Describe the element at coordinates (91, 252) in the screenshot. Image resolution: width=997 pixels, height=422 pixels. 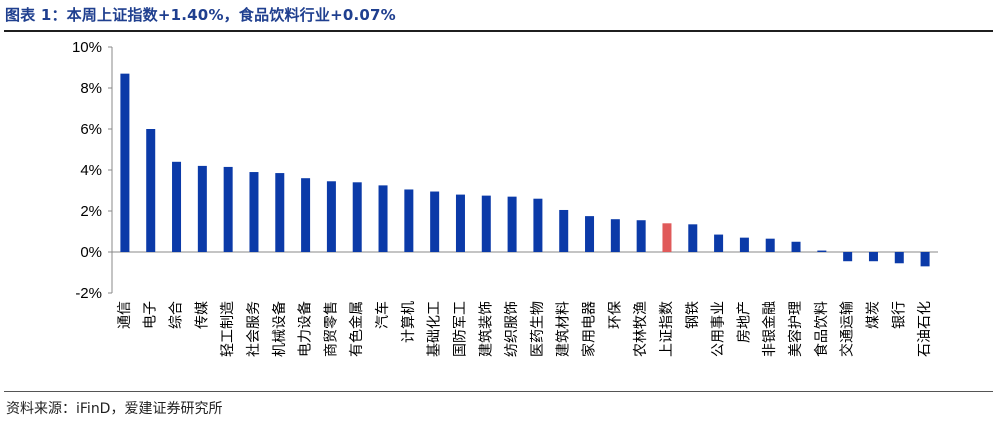
I see `y-tick-label: 0%` at that location.